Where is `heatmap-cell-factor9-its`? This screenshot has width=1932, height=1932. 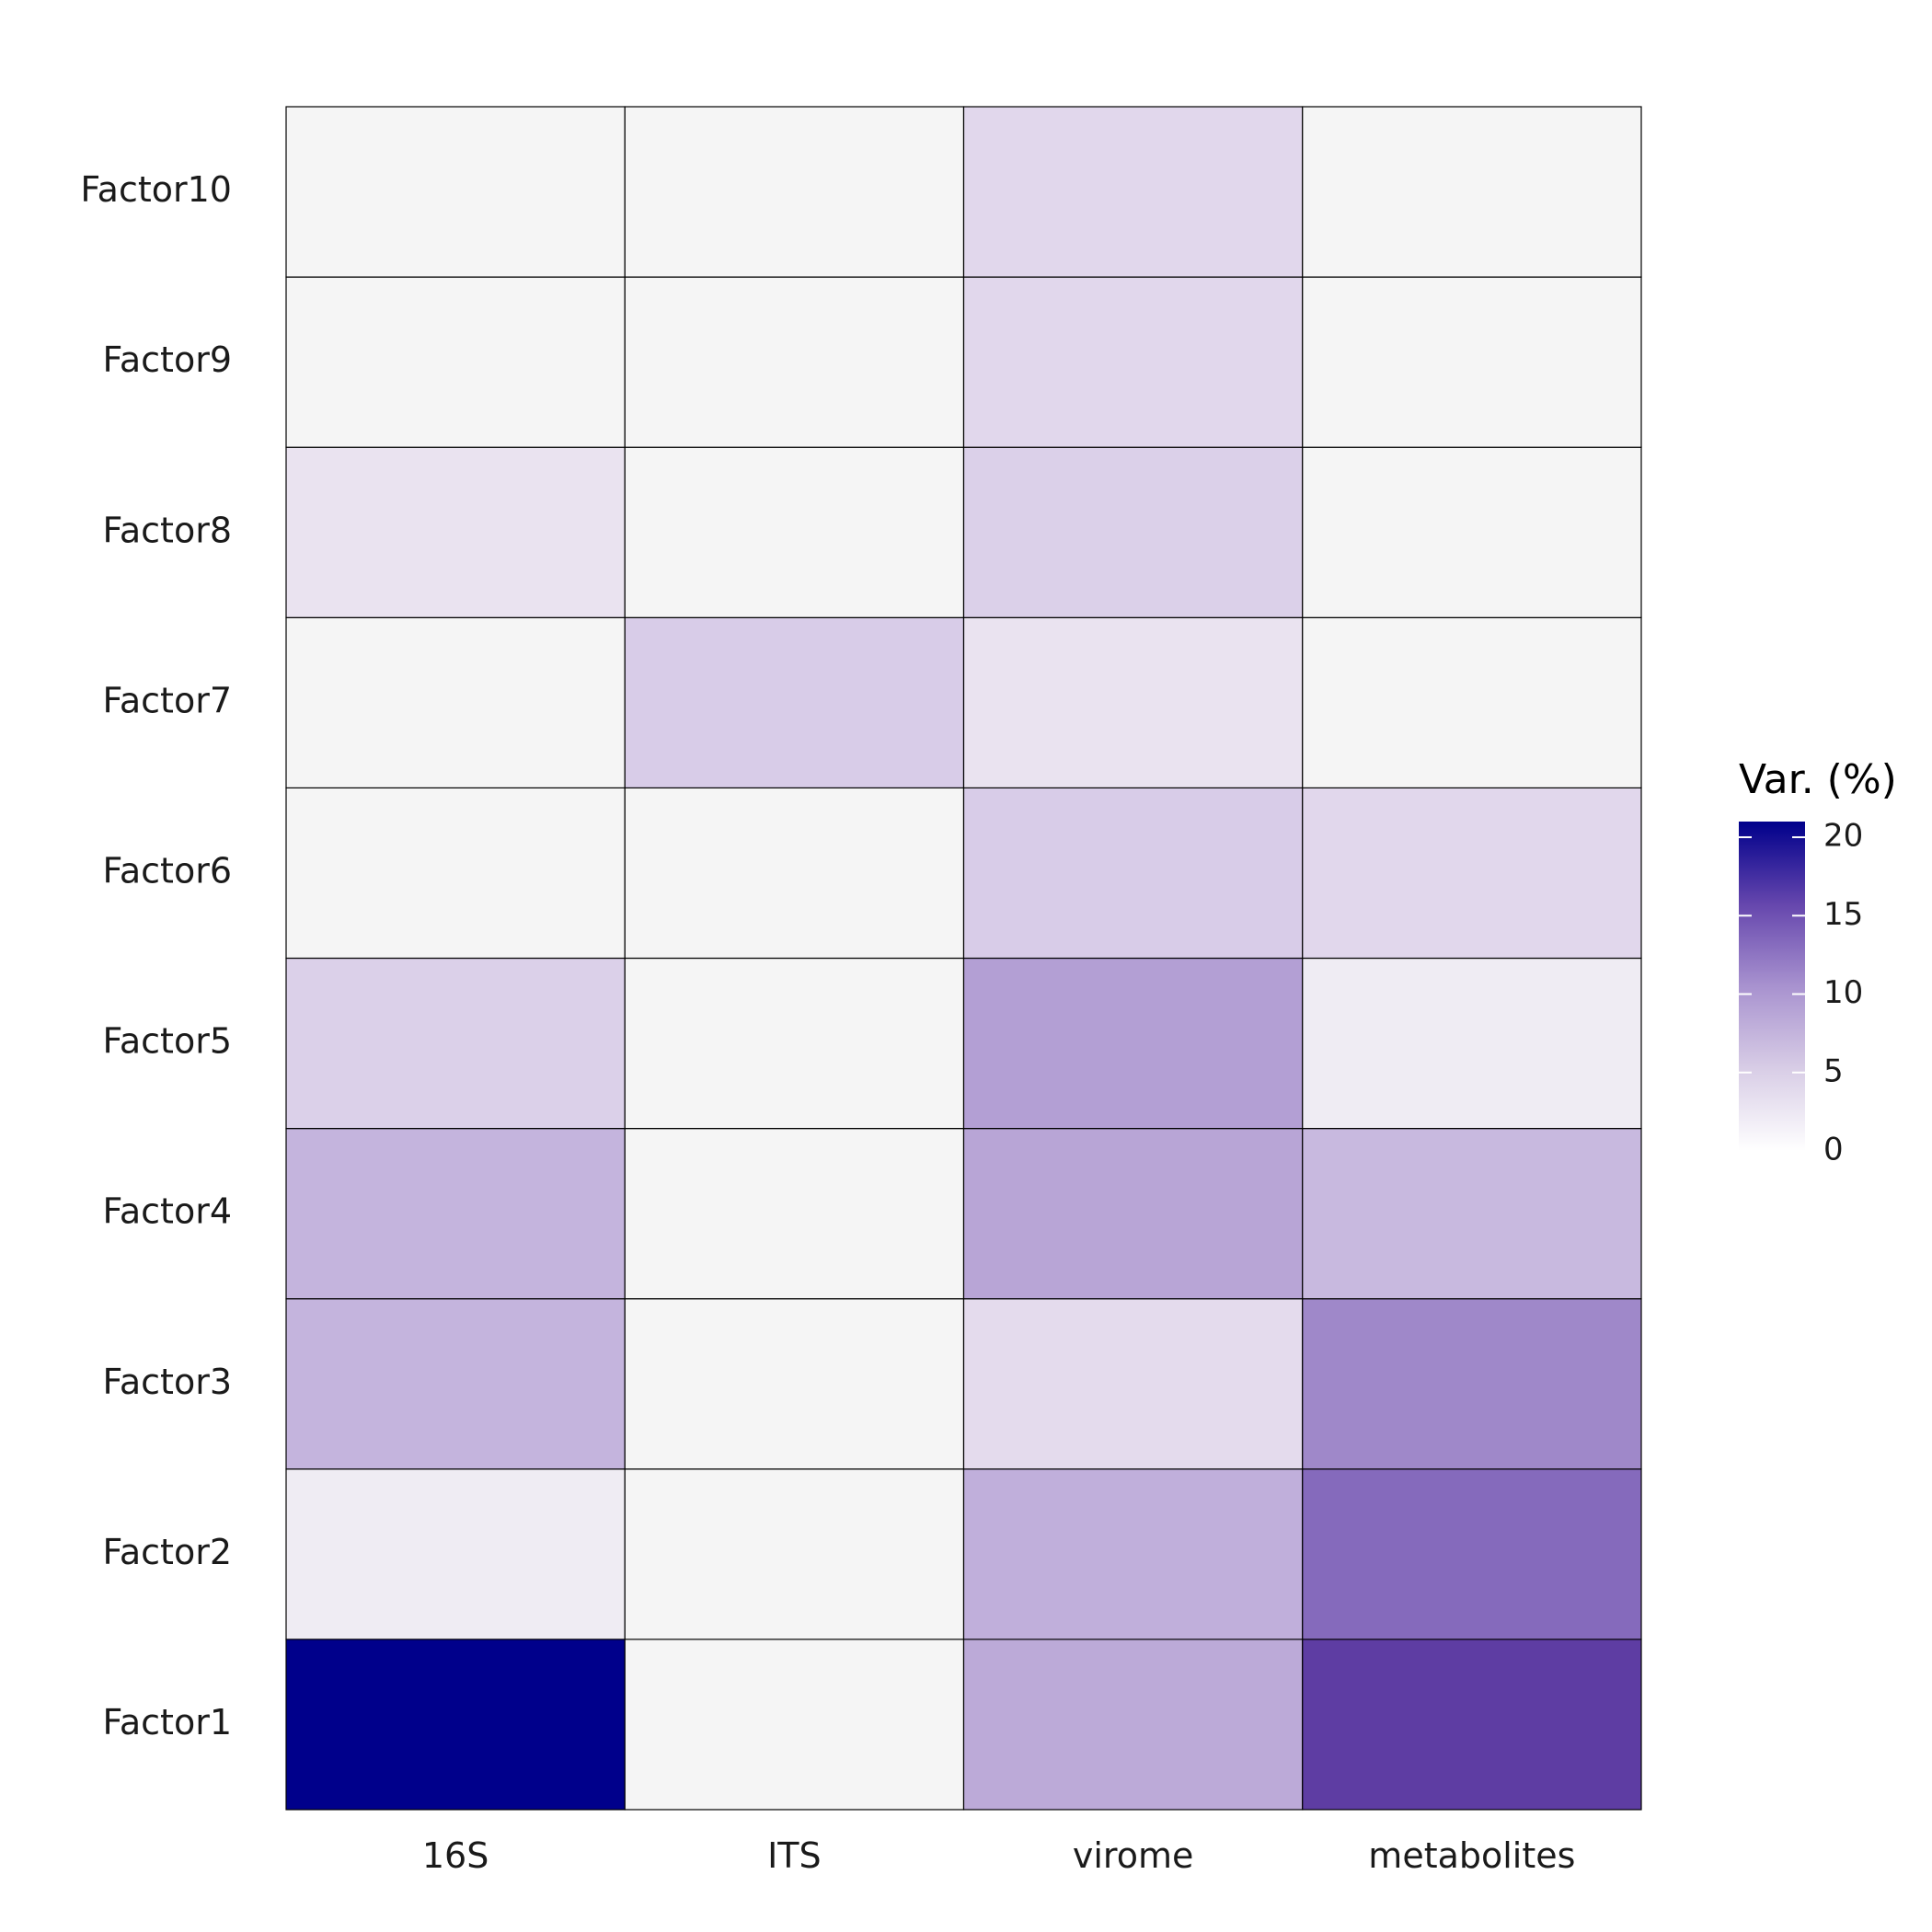 heatmap-cell-factor9-its is located at coordinates (794, 362).